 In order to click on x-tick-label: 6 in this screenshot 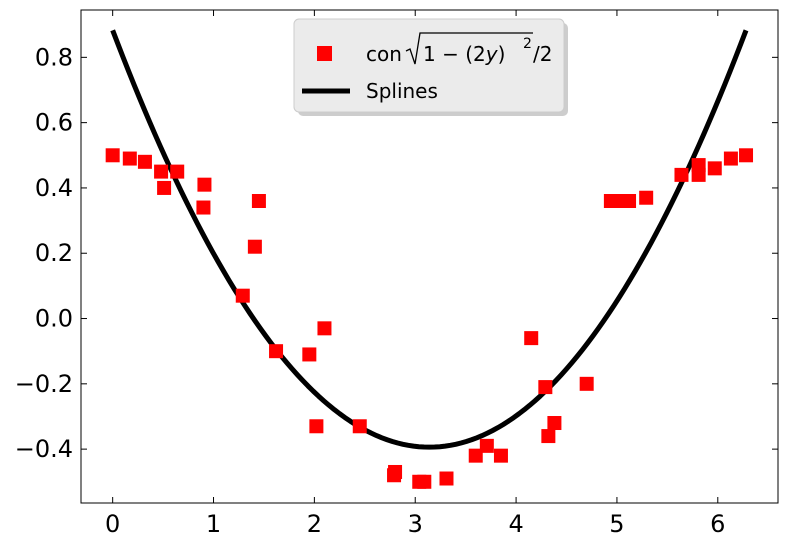, I will do `click(717, 524)`.